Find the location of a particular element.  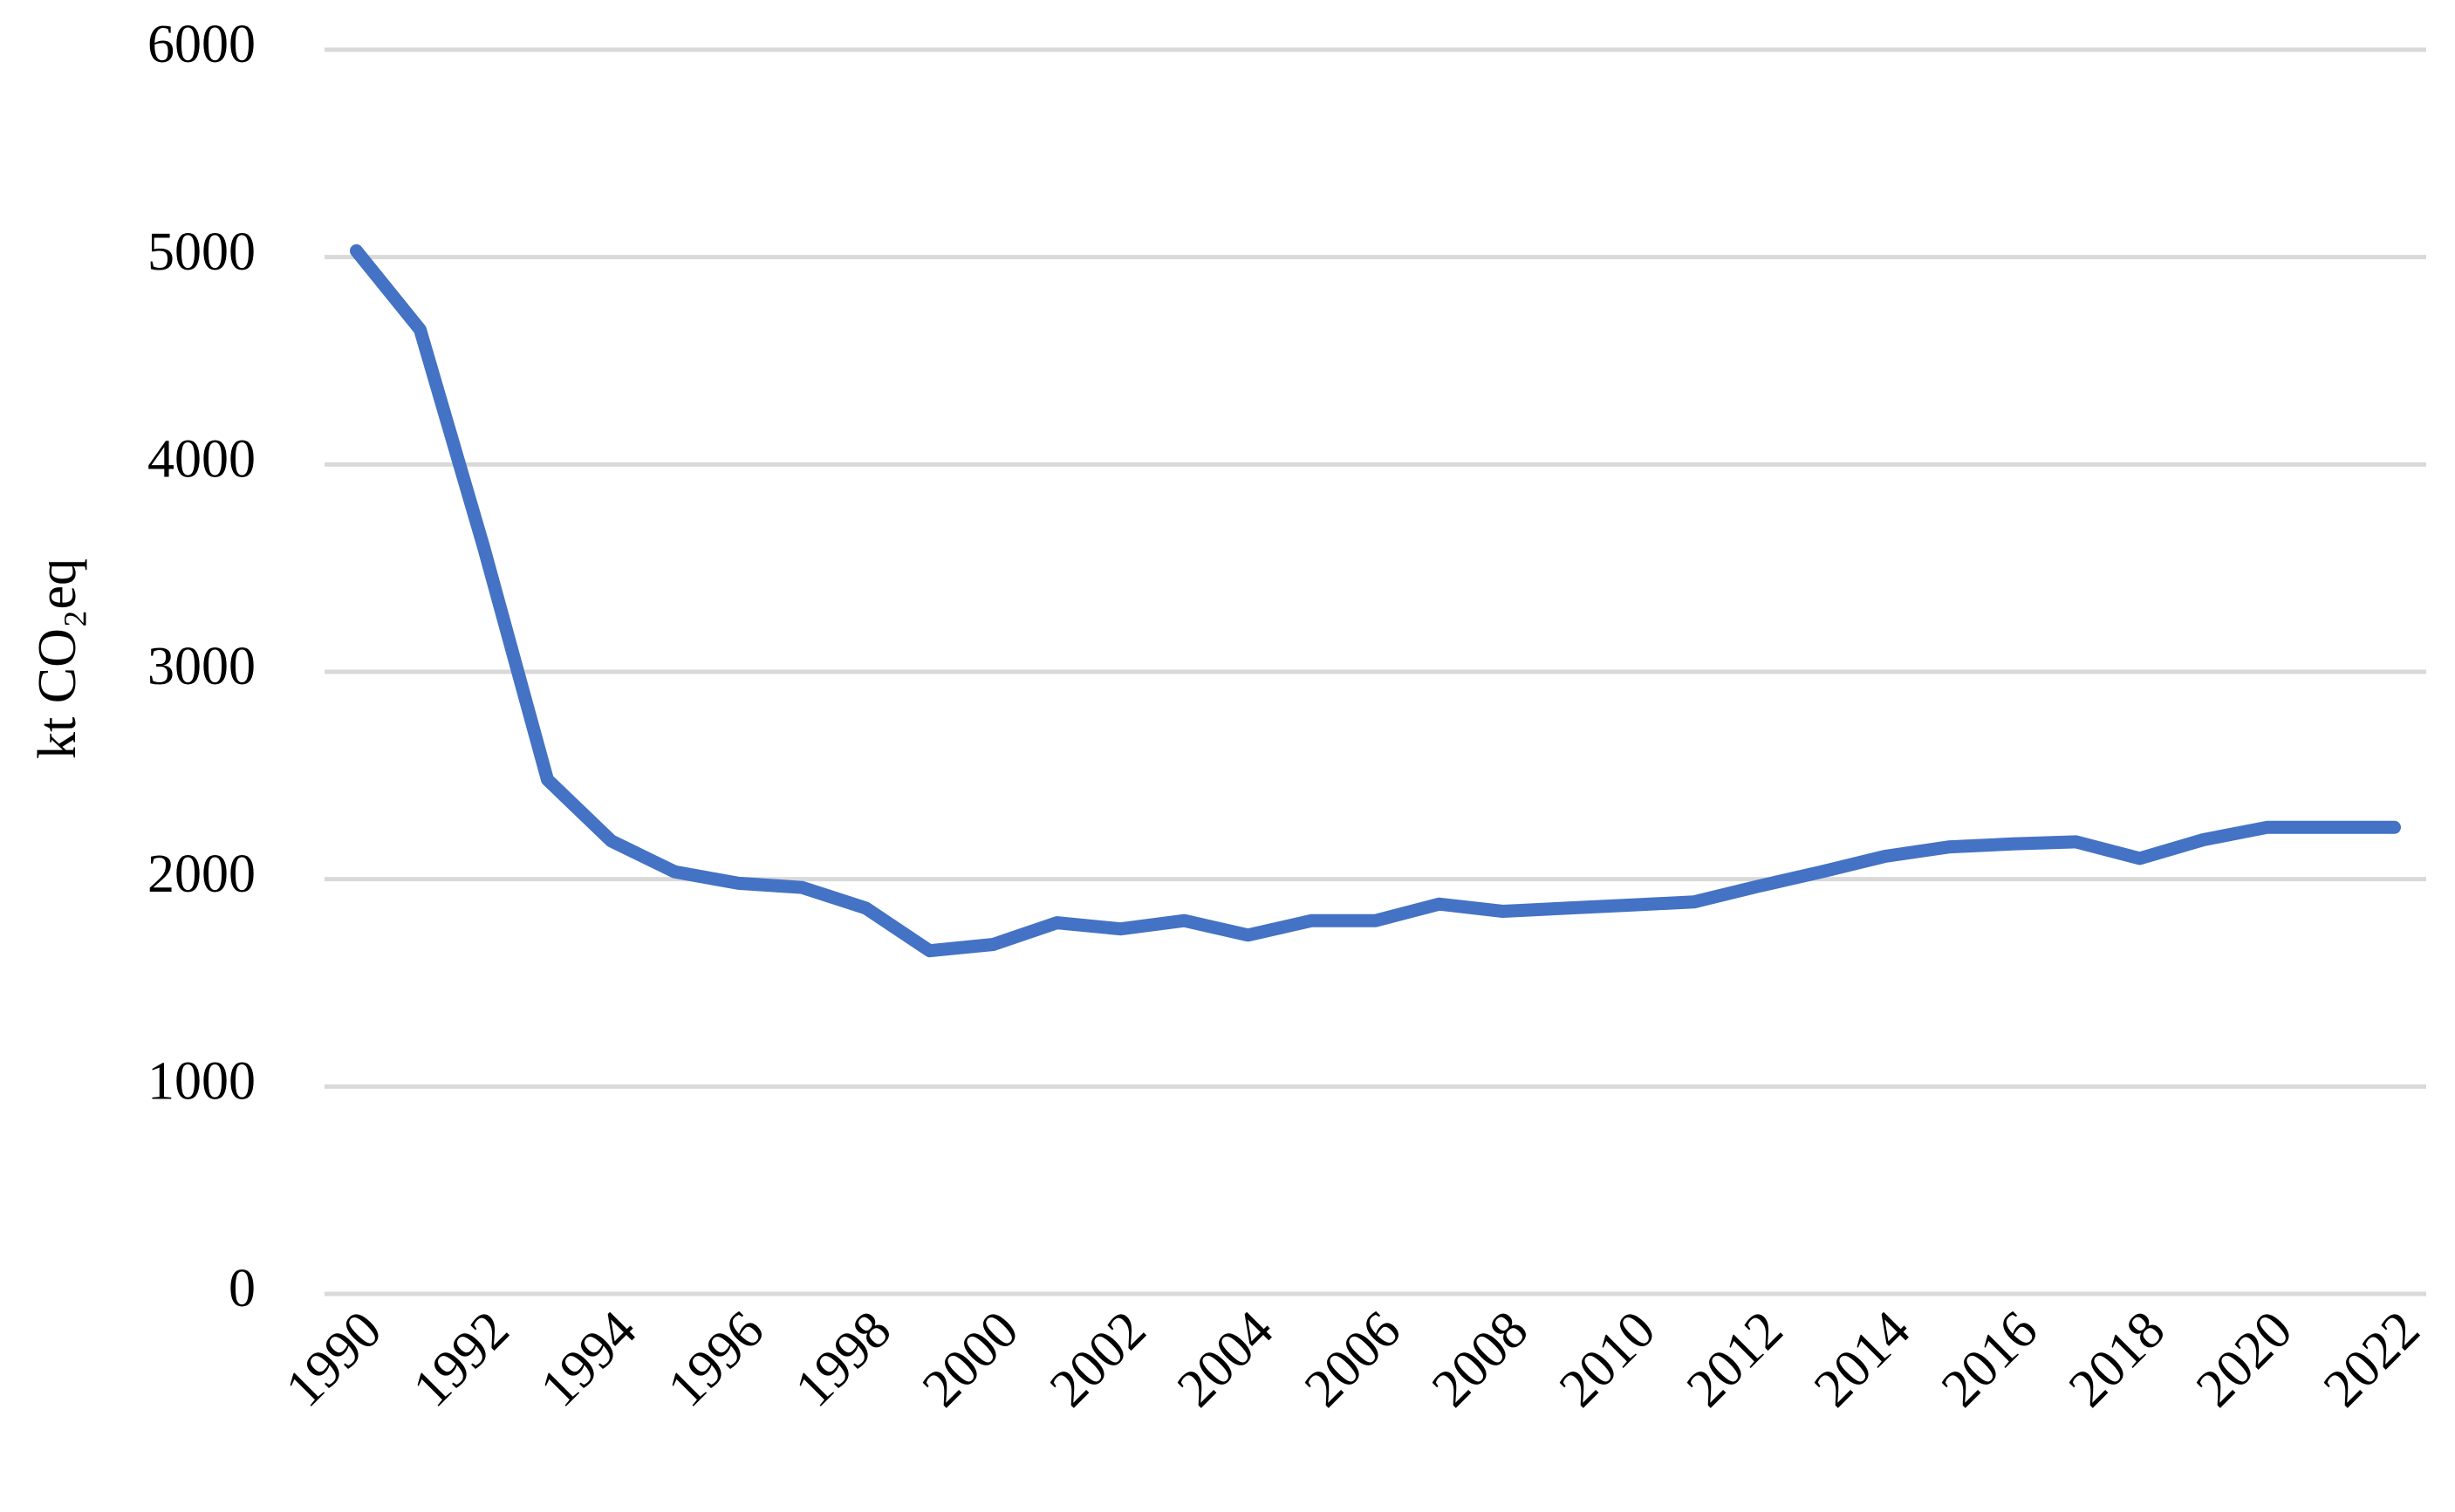

x-tick-label: 1998 is located at coordinates (843, 1359).